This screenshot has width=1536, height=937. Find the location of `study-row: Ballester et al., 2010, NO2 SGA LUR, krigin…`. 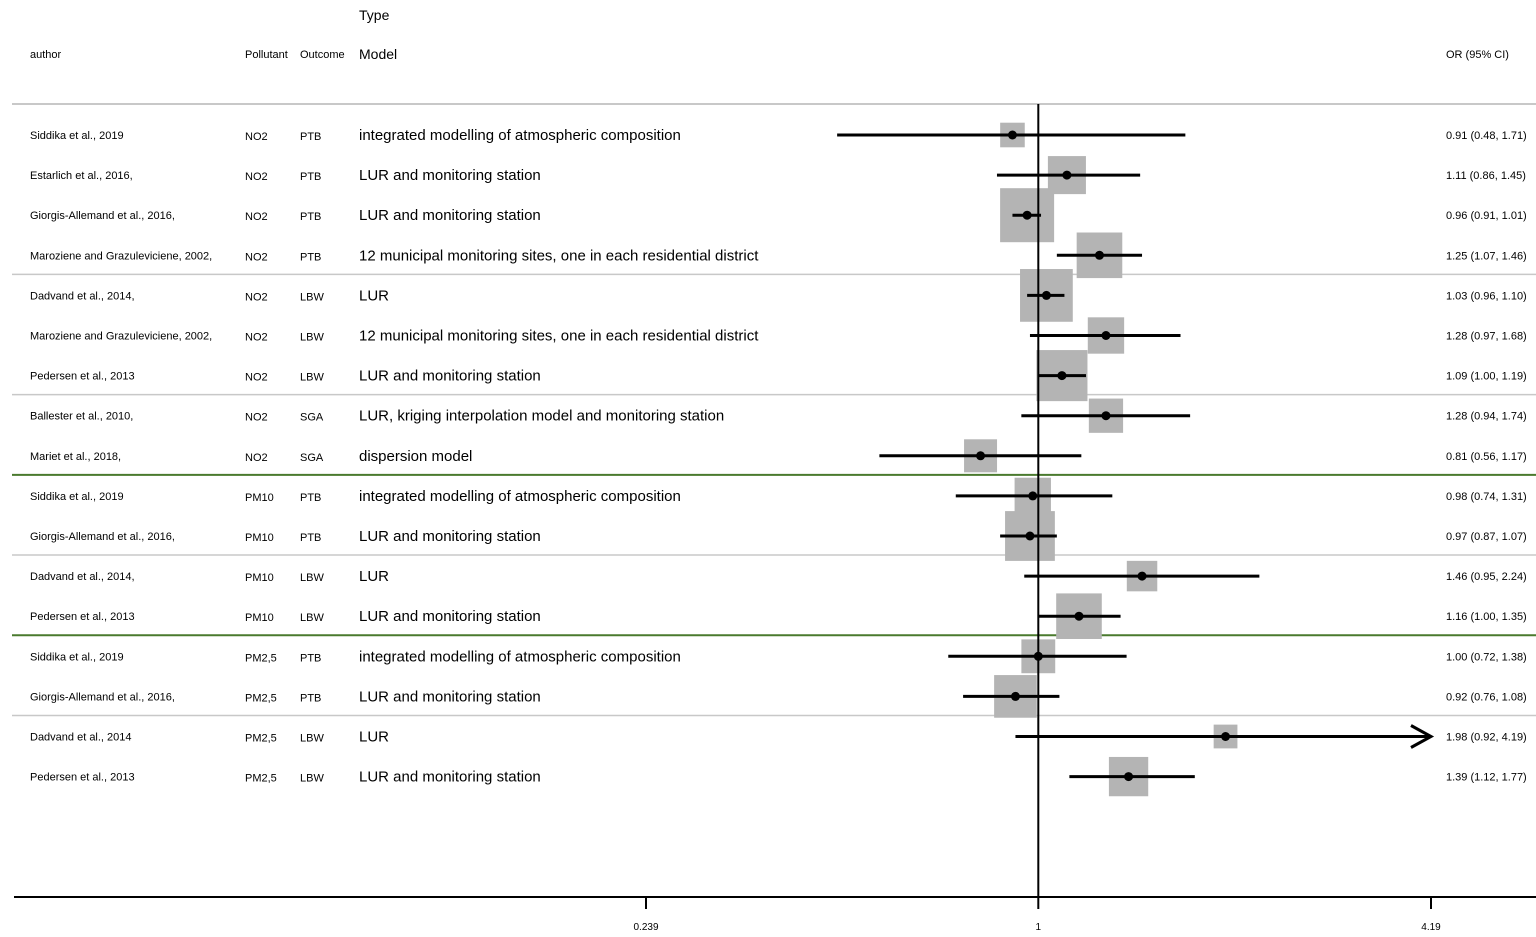

study-row: Ballester et al., 2010, NO2 SGA LUR, krigin… is located at coordinates (778, 416).